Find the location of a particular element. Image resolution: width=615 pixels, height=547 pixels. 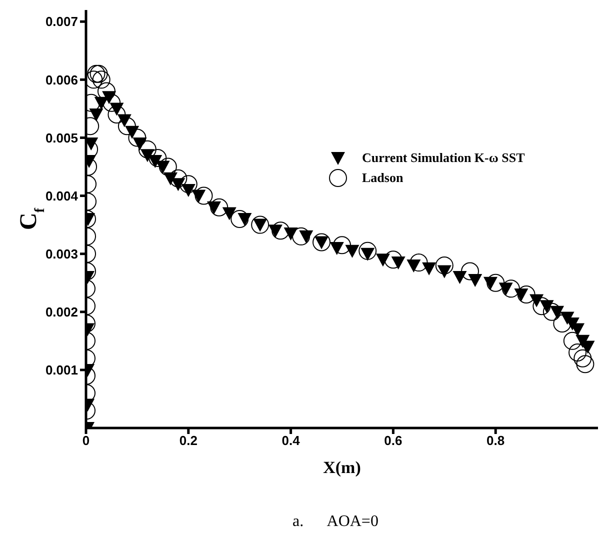

y-tick-label: 0.006 is located at coordinates (61, 80).